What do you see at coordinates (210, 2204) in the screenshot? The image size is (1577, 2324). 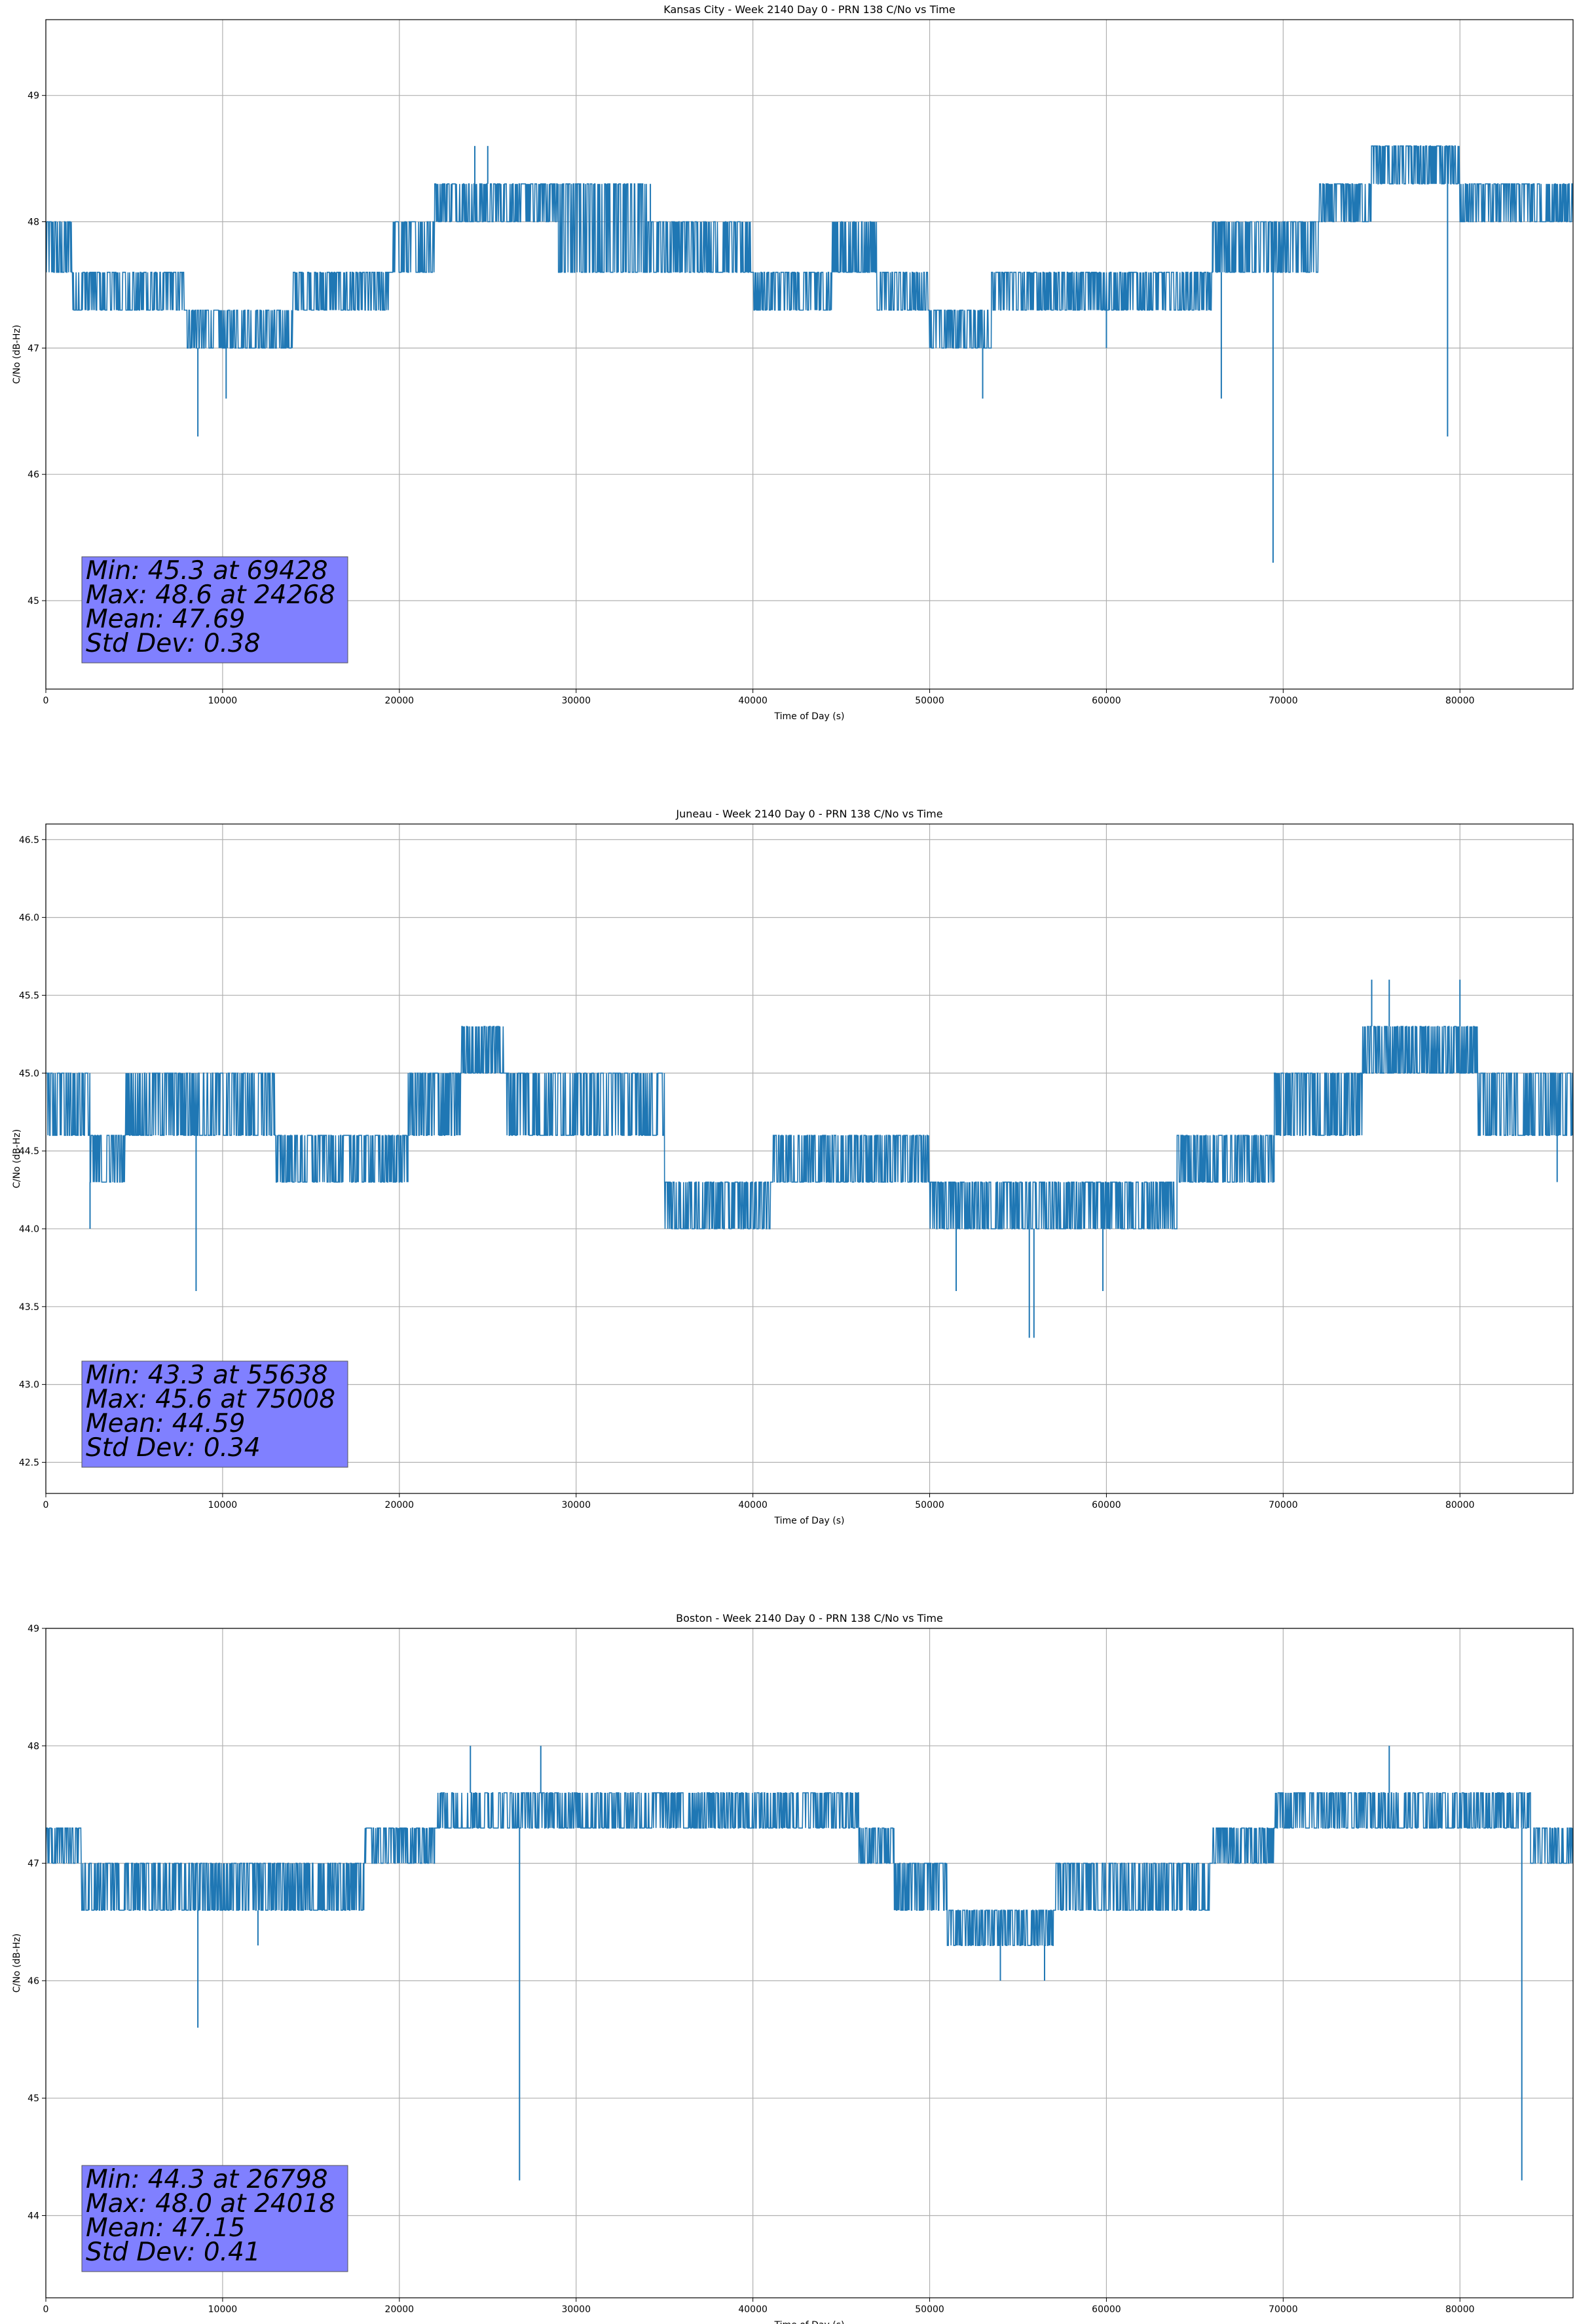 I see `stats-max: Max: 48.0 at 24018` at bounding box center [210, 2204].